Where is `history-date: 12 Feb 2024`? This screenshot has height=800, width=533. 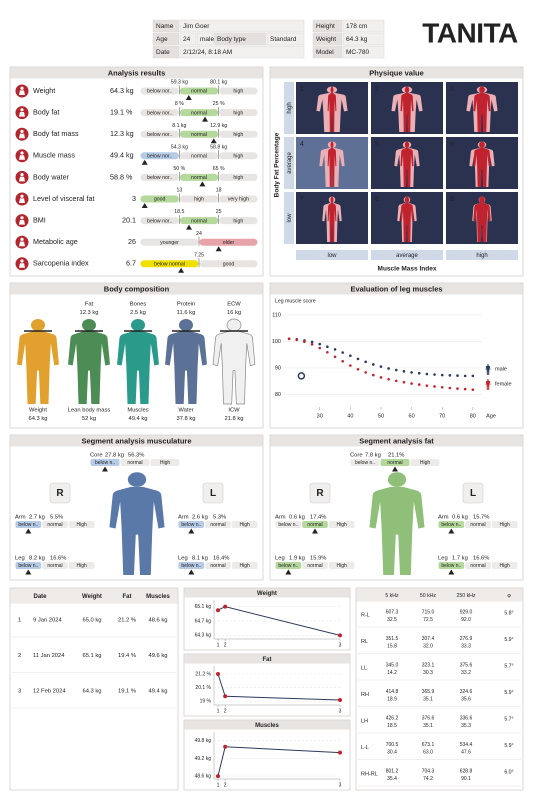 history-date: 12 Feb 2024 is located at coordinates (49, 692).